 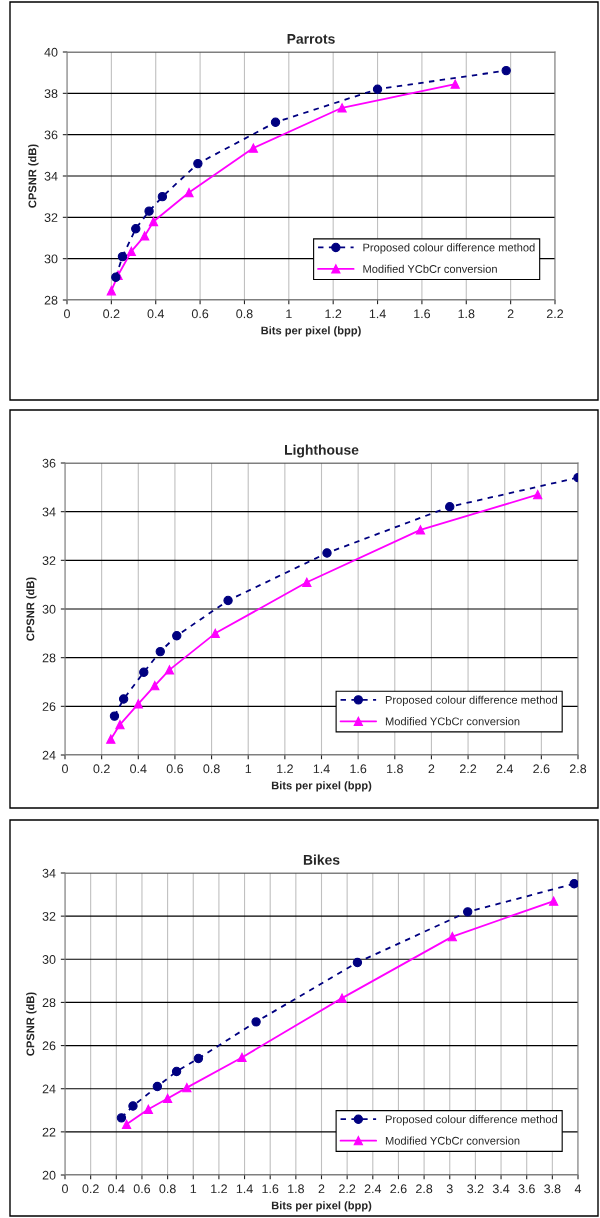 I want to click on y-tick-label: 36, so click(x=51, y=135).